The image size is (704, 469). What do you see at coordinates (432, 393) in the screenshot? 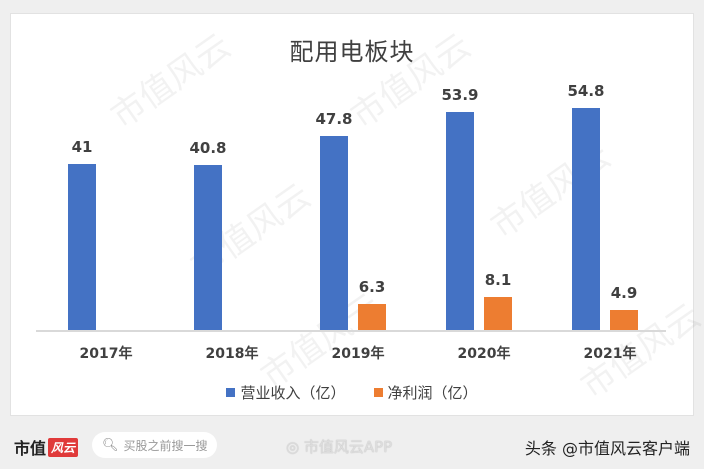
I see `legend-label-profit: 净利润（亿）` at bounding box center [432, 393].